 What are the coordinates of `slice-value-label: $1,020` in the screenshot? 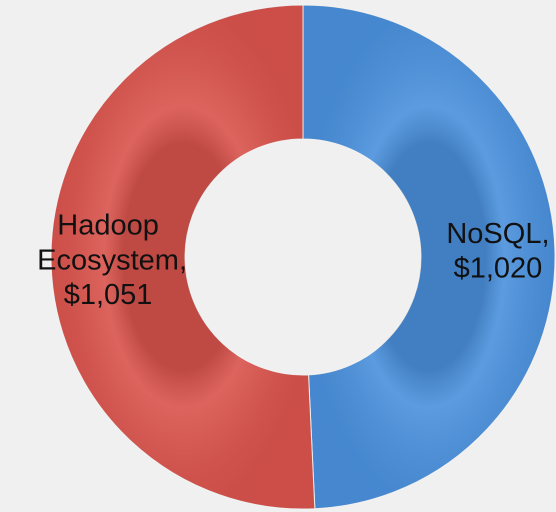 It's located at (498, 269).